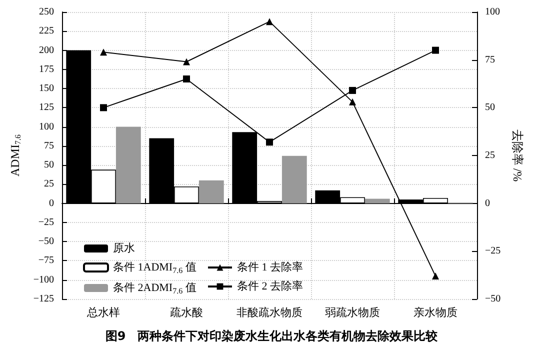 This screenshot has width=543, height=351. What do you see at coordinates (46, 242) in the screenshot?
I see `y-tick-label: −50` at bounding box center [46, 242].